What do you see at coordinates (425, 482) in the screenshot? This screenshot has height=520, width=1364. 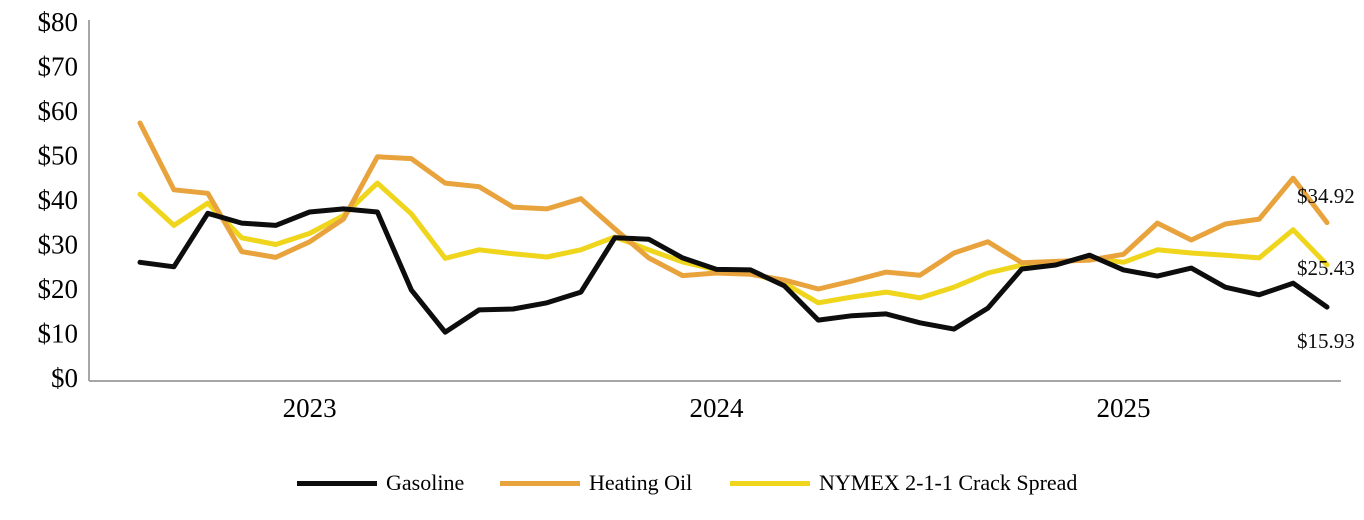 I see `legend-label-gasoline: Gasoline` at bounding box center [425, 482].